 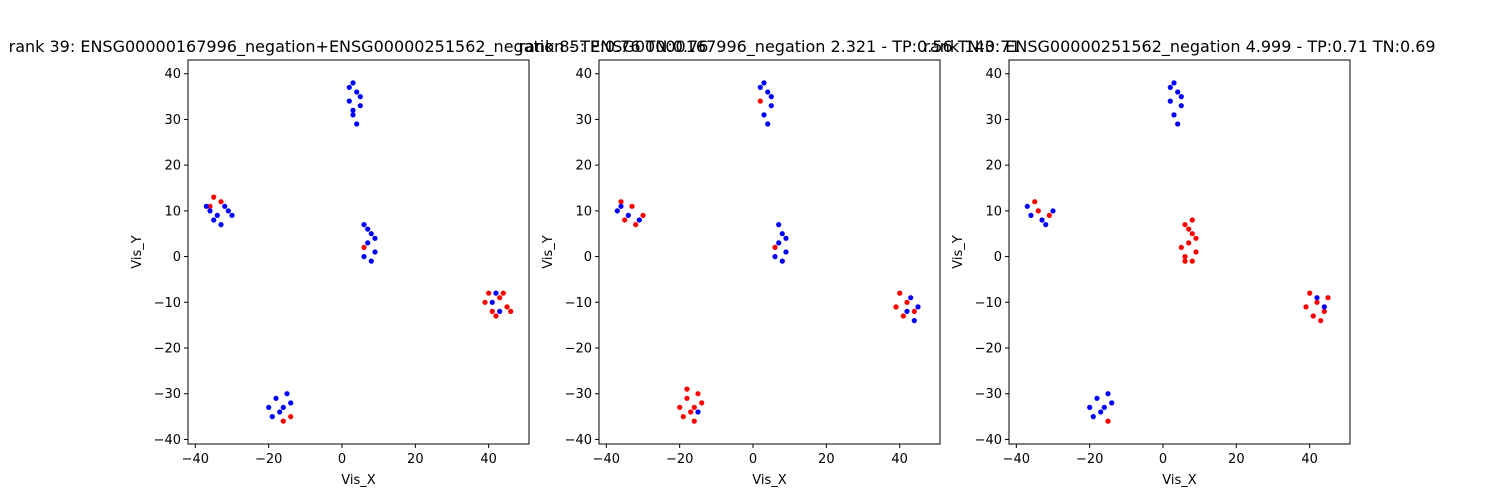 I want to click on x-tick-label: 20, so click(x=415, y=459).